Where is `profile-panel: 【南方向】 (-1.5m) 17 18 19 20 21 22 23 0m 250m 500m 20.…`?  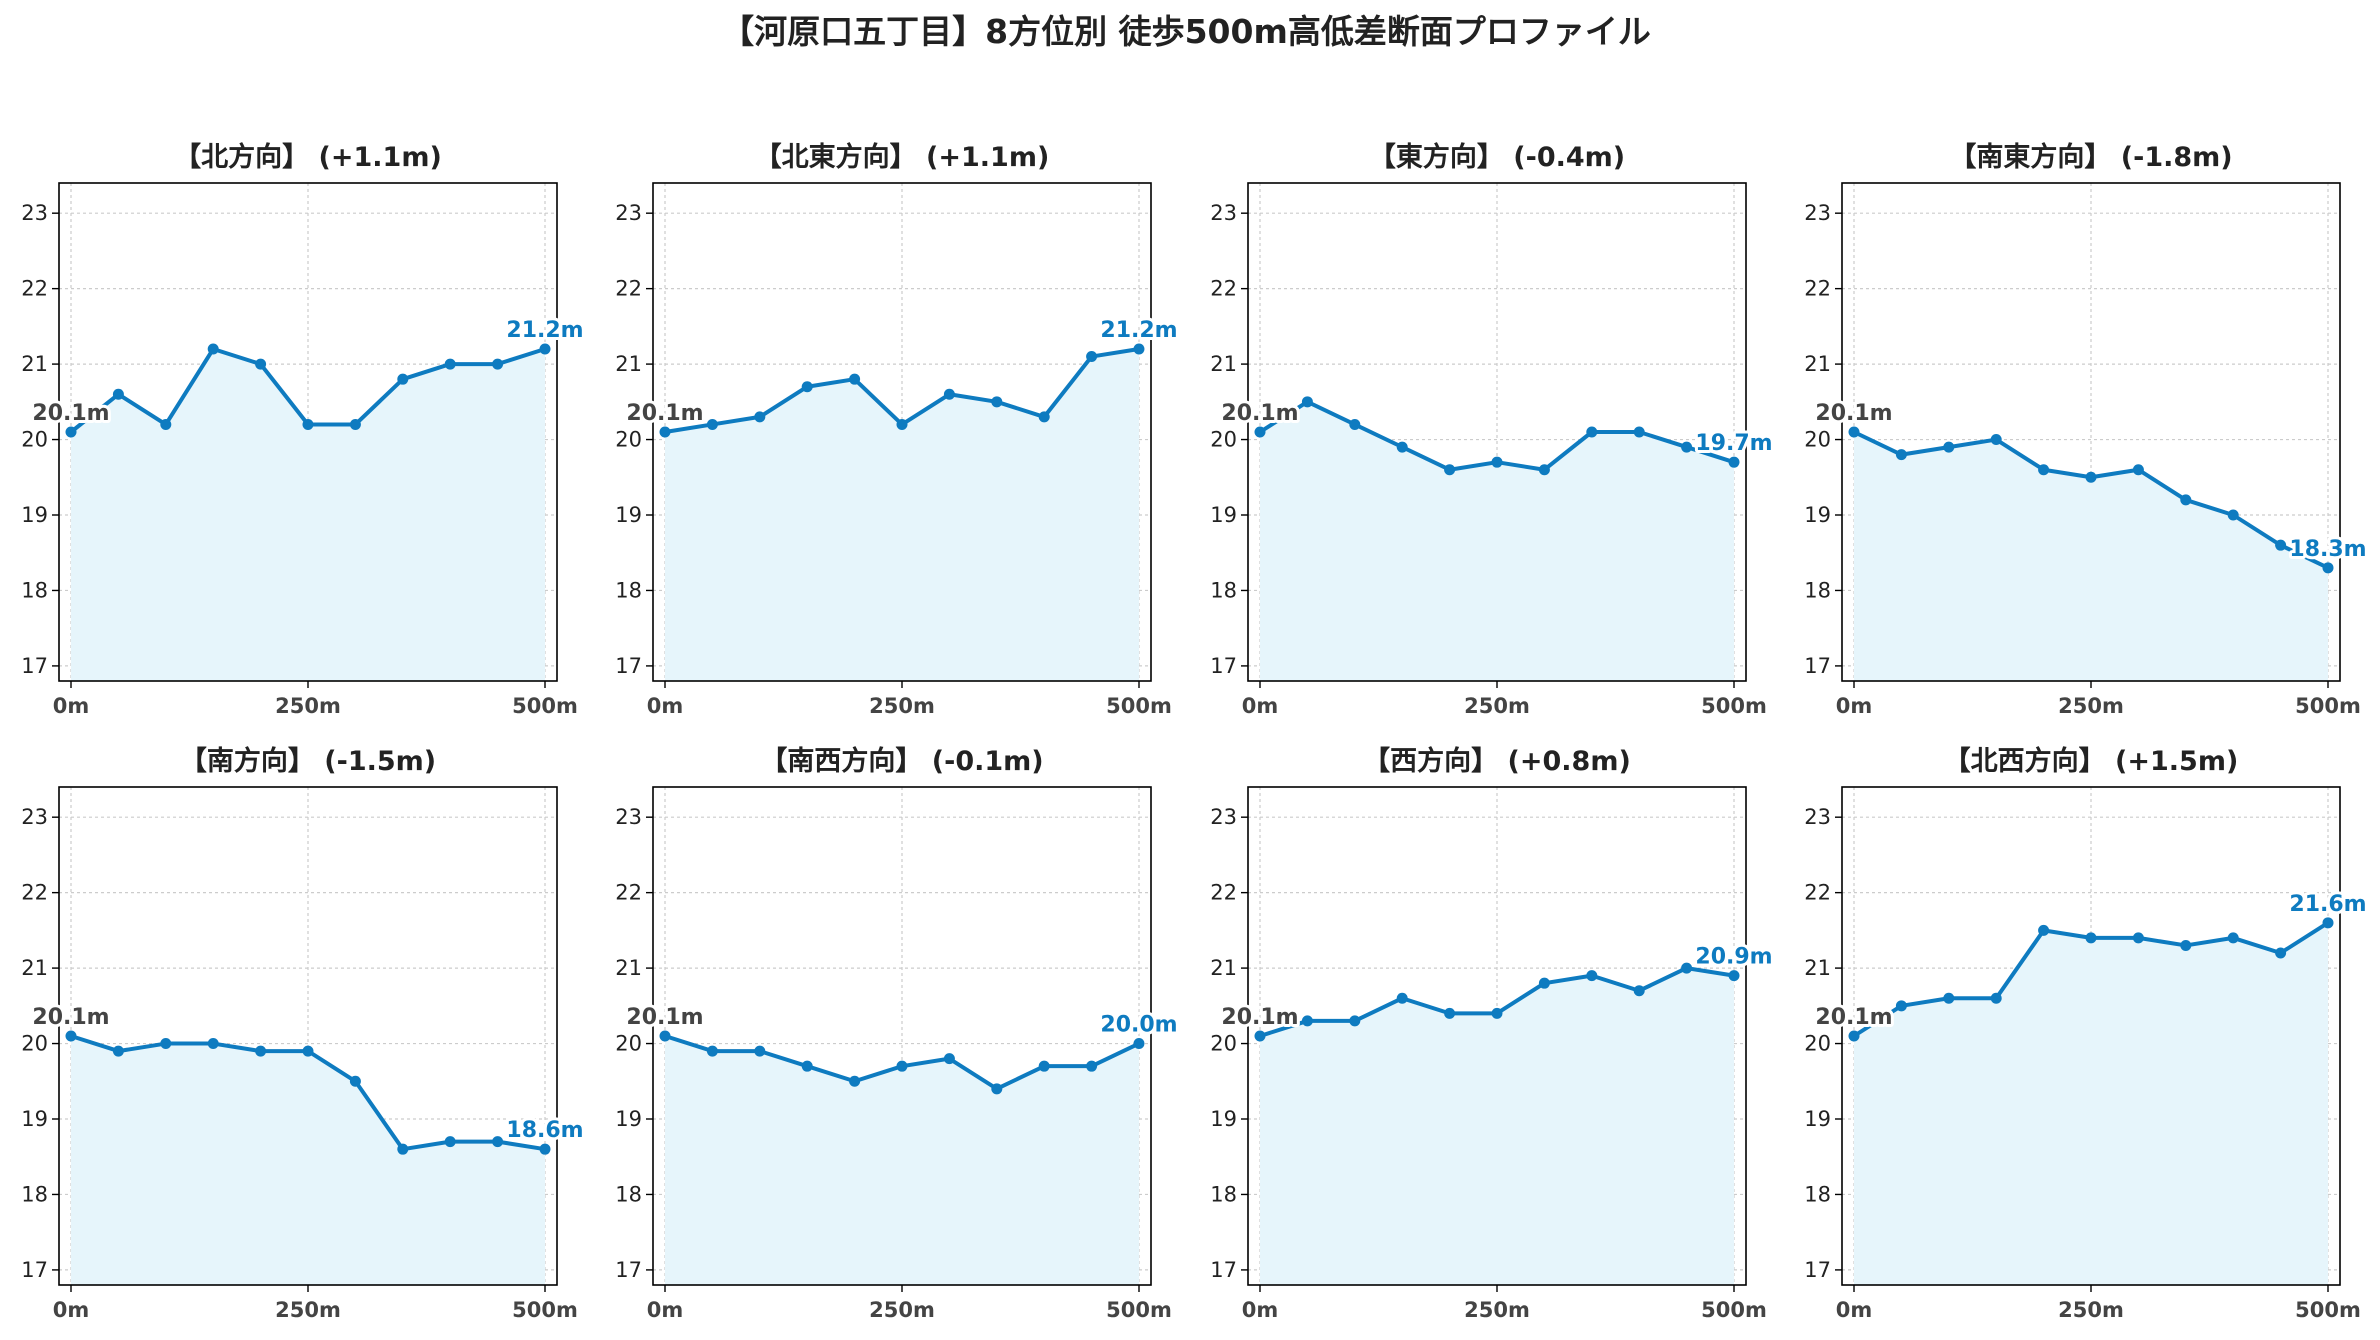
profile-panel: 【南方向】 (-1.5m) 17 18 19 20 21 22 23 0m 250m 500m 20.… is located at coordinates (303, 1033).